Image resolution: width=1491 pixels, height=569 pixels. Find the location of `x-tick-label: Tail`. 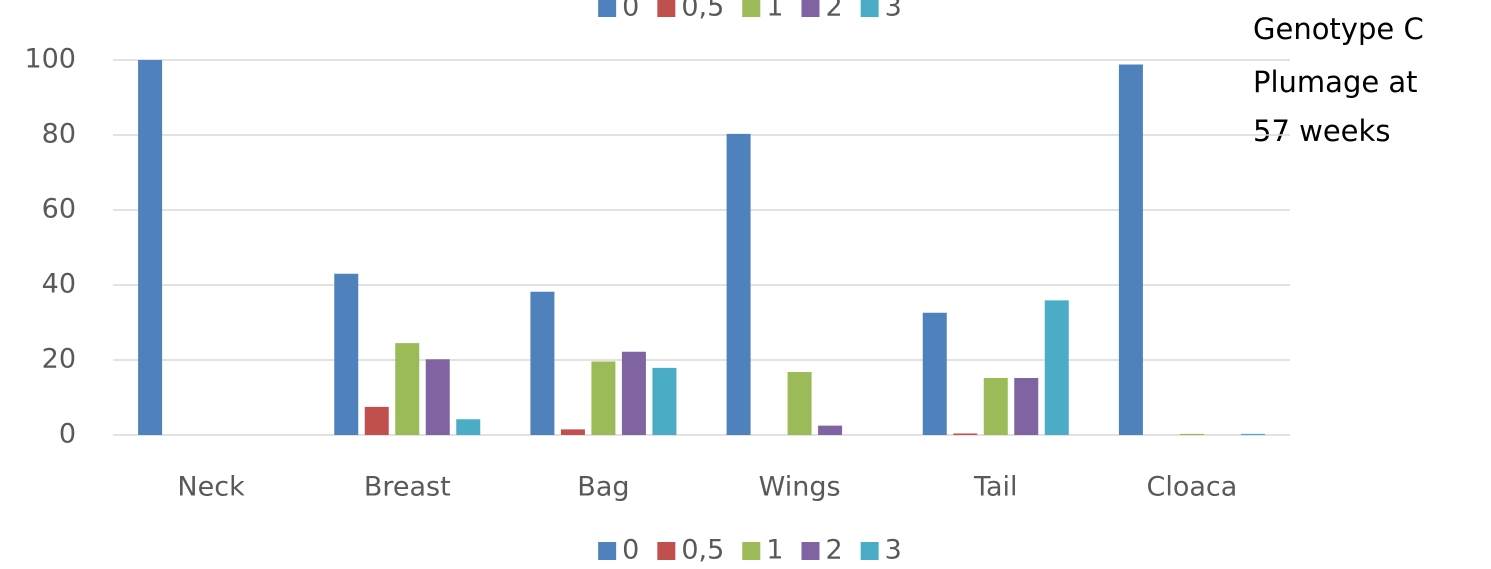

x-tick-label: Tail is located at coordinates (995, 487).